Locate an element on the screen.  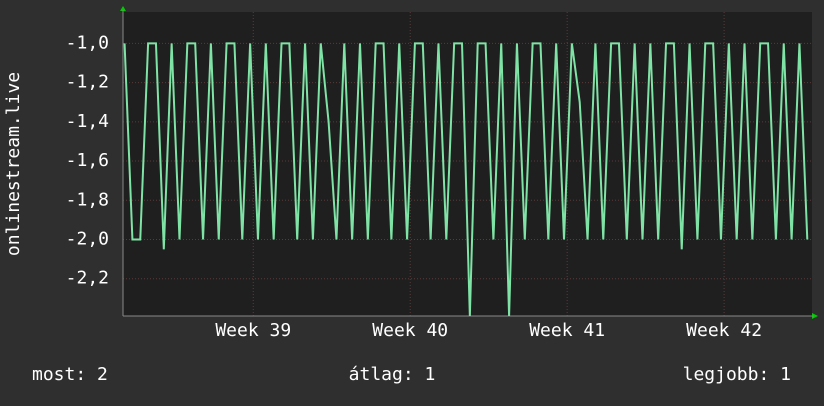
y-tick-label: -1,4 is located at coordinates (87, 121).